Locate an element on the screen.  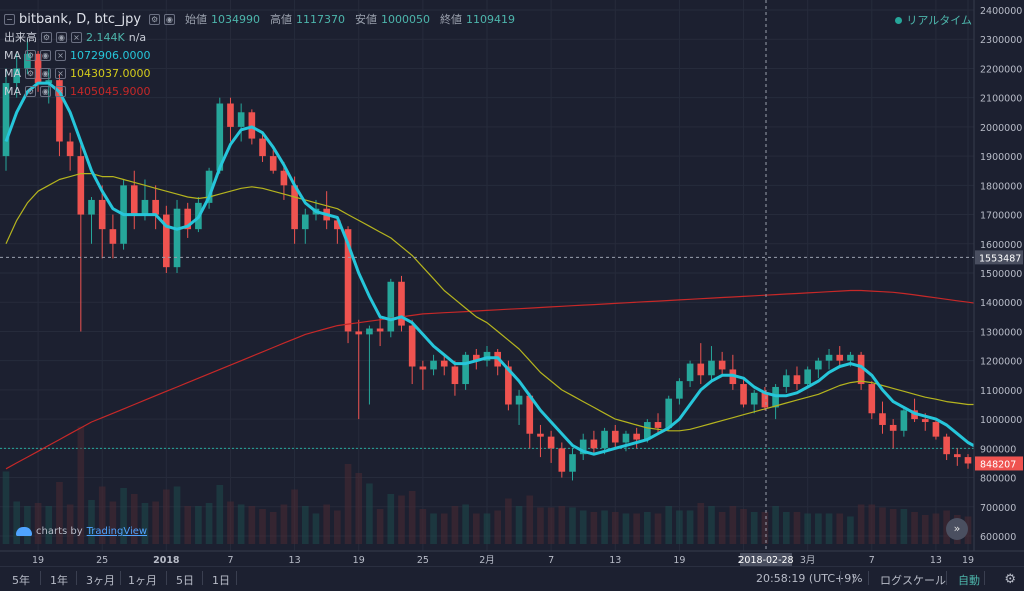
scroll-to-realtime-button: » is located at coordinates (957, 529).